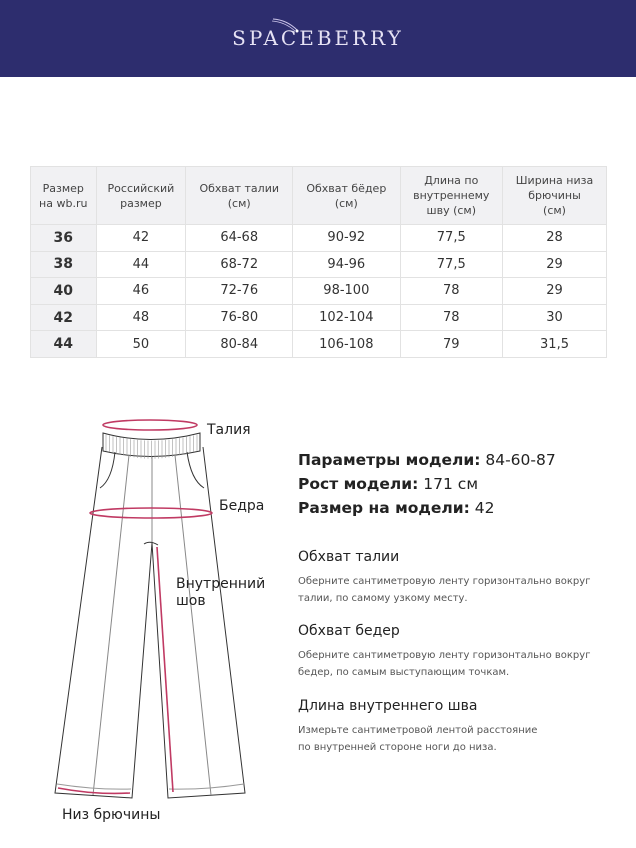  What do you see at coordinates (346, 238) in the screenshot?
I see `table-cell: 90-92` at bounding box center [346, 238].